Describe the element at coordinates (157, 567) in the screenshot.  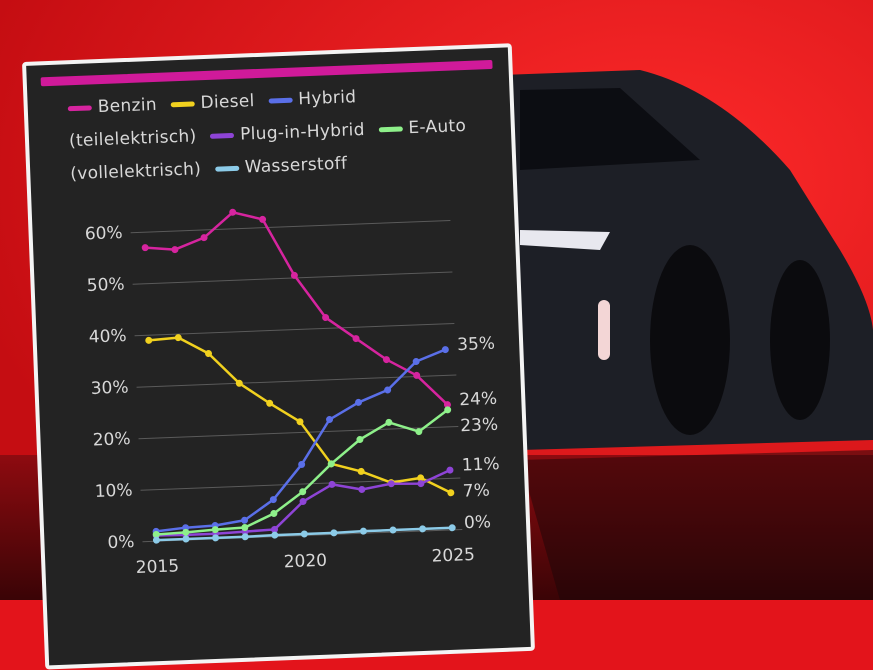
I see `x-tick-label: 2015` at that location.